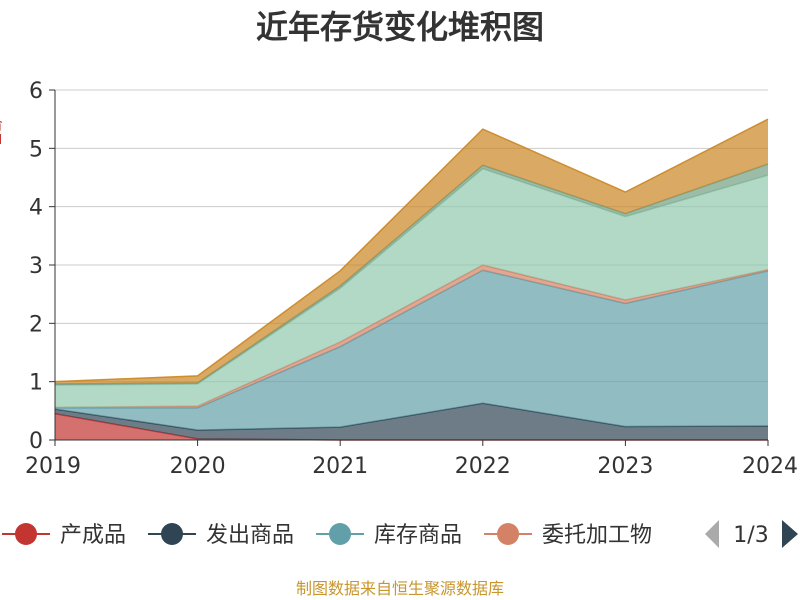 The width and height of the screenshot is (800, 600). What do you see at coordinates (790, 534) in the screenshot?
I see `legend-next-icon` at bounding box center [790, 534].